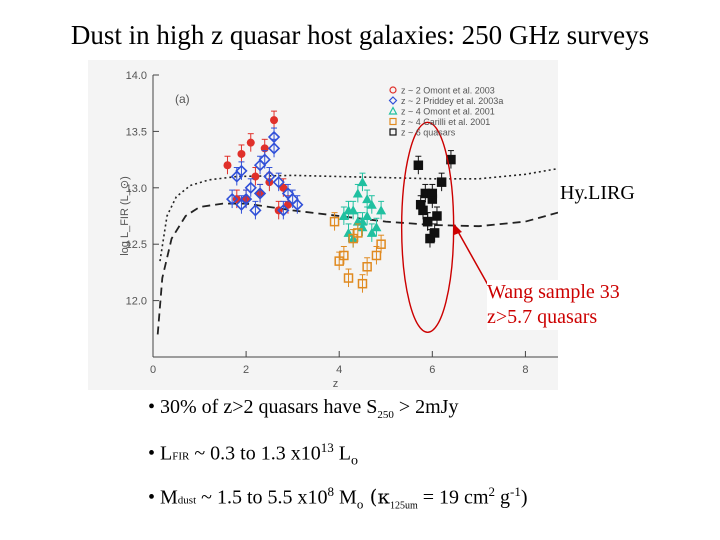 The height and width of the screenshot is (540, 720). What do you see at coordinates (182, 99) in the screenshot?
I see `panel-label: (a)` at bounding box center [182, 99].